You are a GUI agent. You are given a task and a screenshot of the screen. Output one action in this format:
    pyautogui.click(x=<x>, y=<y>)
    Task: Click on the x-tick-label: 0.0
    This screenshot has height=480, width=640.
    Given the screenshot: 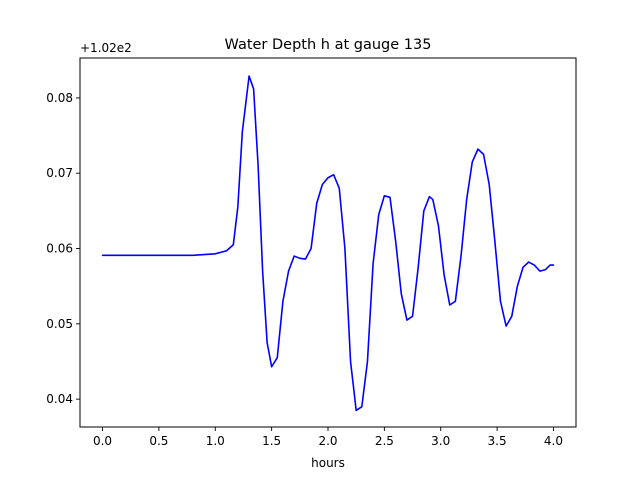 What is the action you would take?
    pyautogui.click(x=102, y=441)
    